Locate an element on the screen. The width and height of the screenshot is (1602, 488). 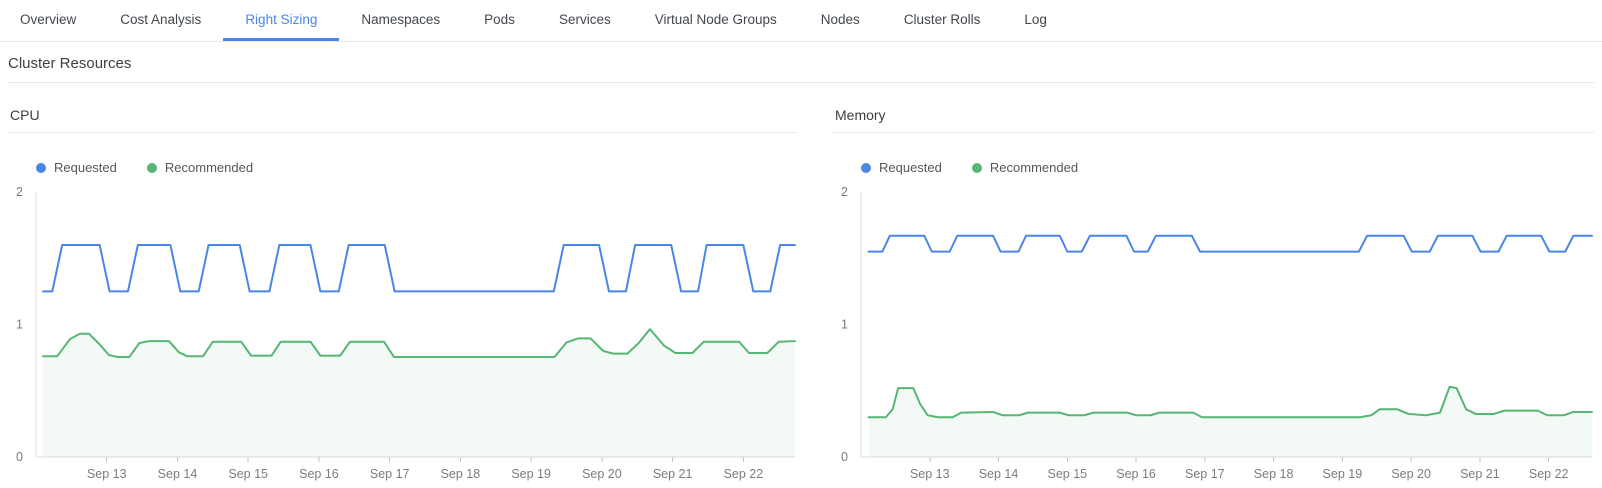
tab-namespaces: Namespaces is located at coordinates (401, 19).